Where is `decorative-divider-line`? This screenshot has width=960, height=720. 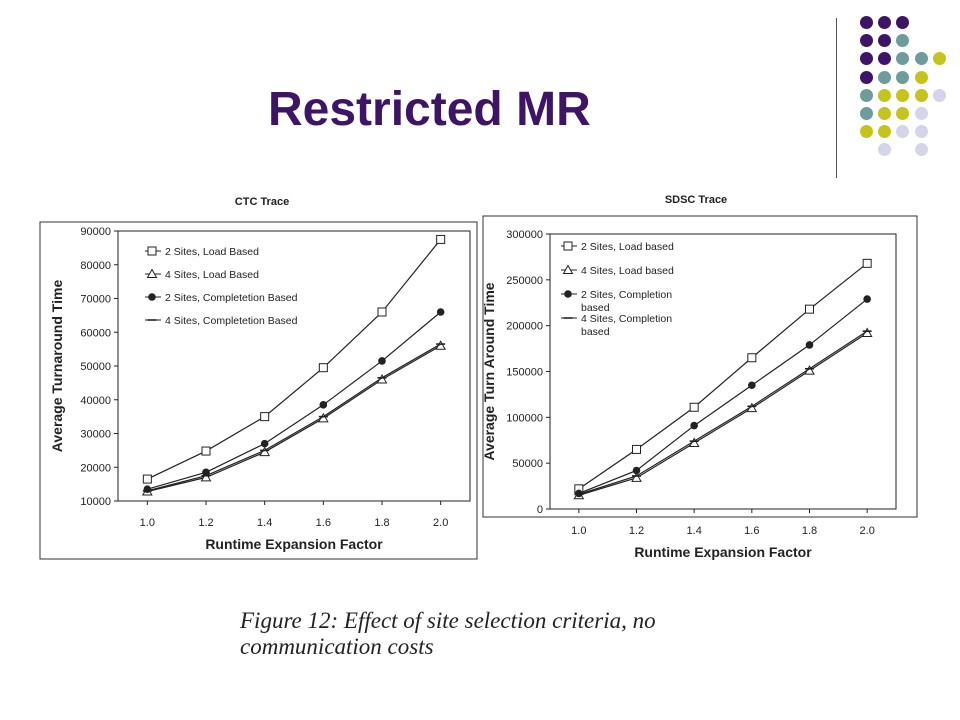 decorative-divider-line is located at coordinates (836, 98).